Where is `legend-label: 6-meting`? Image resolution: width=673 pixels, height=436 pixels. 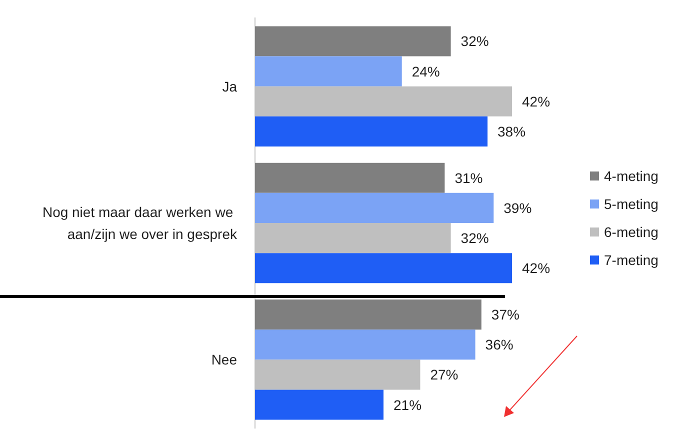
legend-label: 6-meting is located at coordinates (631, 232).